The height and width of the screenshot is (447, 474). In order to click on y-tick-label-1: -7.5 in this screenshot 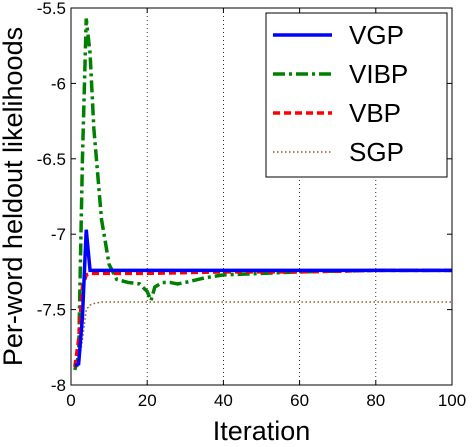, I will do `click(51, 310)`.